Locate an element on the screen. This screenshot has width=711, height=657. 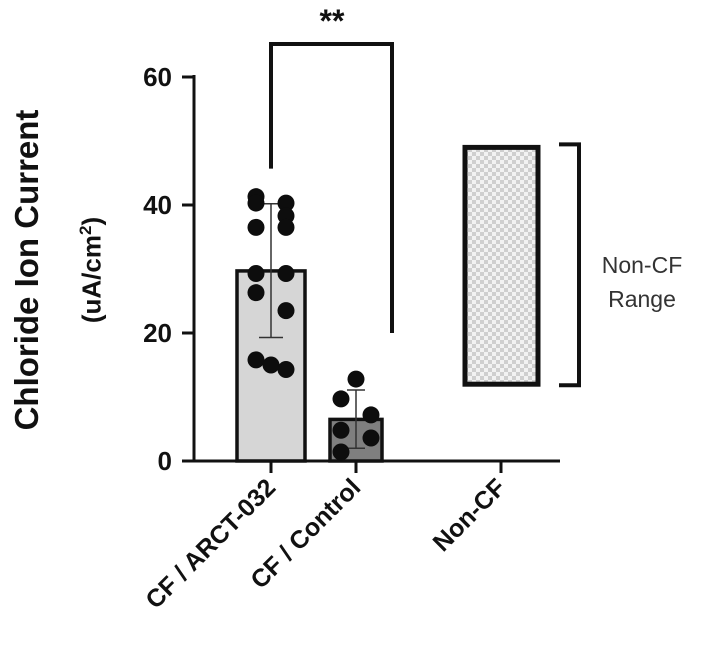
non-cf-range is located at coordinates (521, 265).